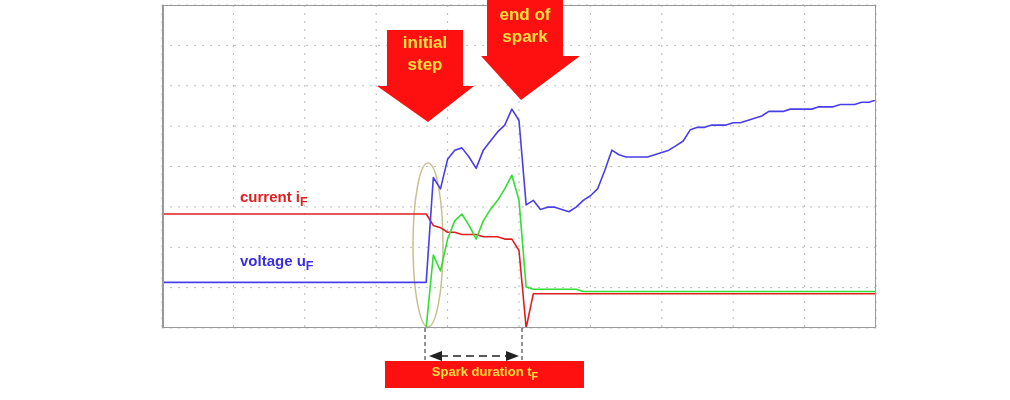 Image resolution: width=1010 pixels, height=400 pixels. Describe the element at coordinates (274, 198) in the screenshot. I see `annotation: current i$_{F}$` at that location.